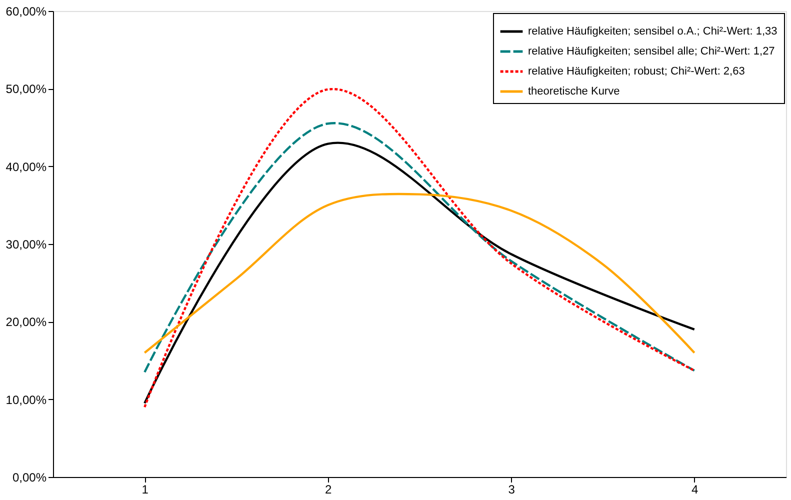  What do you see at coordinates (26, 167) in the screenshot?
I see `y-tick-label: 40,00%` at bounding box center [26, 167].